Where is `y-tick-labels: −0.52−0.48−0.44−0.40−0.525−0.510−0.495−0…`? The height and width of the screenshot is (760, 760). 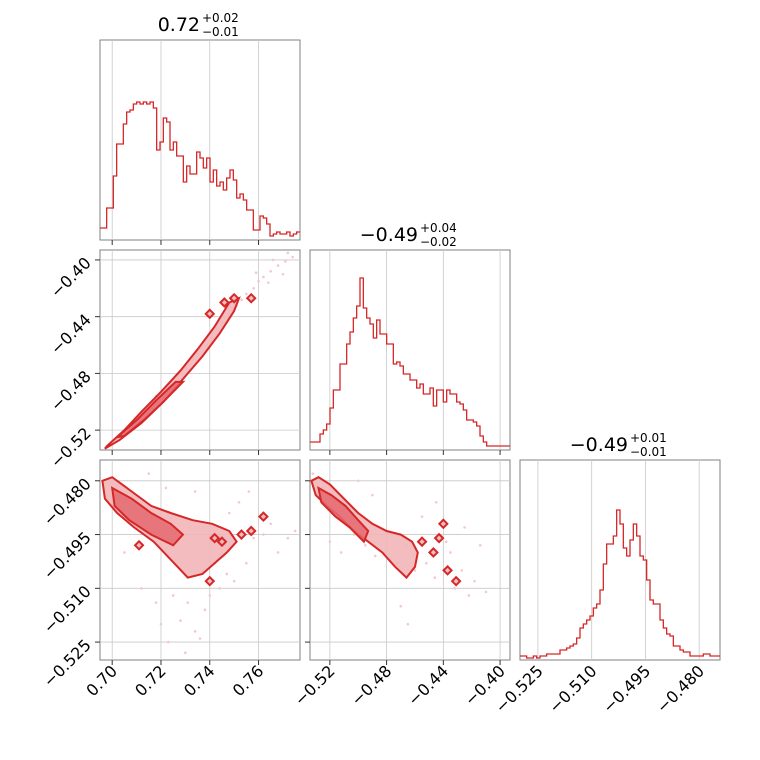 y-tick-labels: −0.52−0.48−0.44−0.40−0.525−0.510−0.495−0… is located at coordinates (67, 471).